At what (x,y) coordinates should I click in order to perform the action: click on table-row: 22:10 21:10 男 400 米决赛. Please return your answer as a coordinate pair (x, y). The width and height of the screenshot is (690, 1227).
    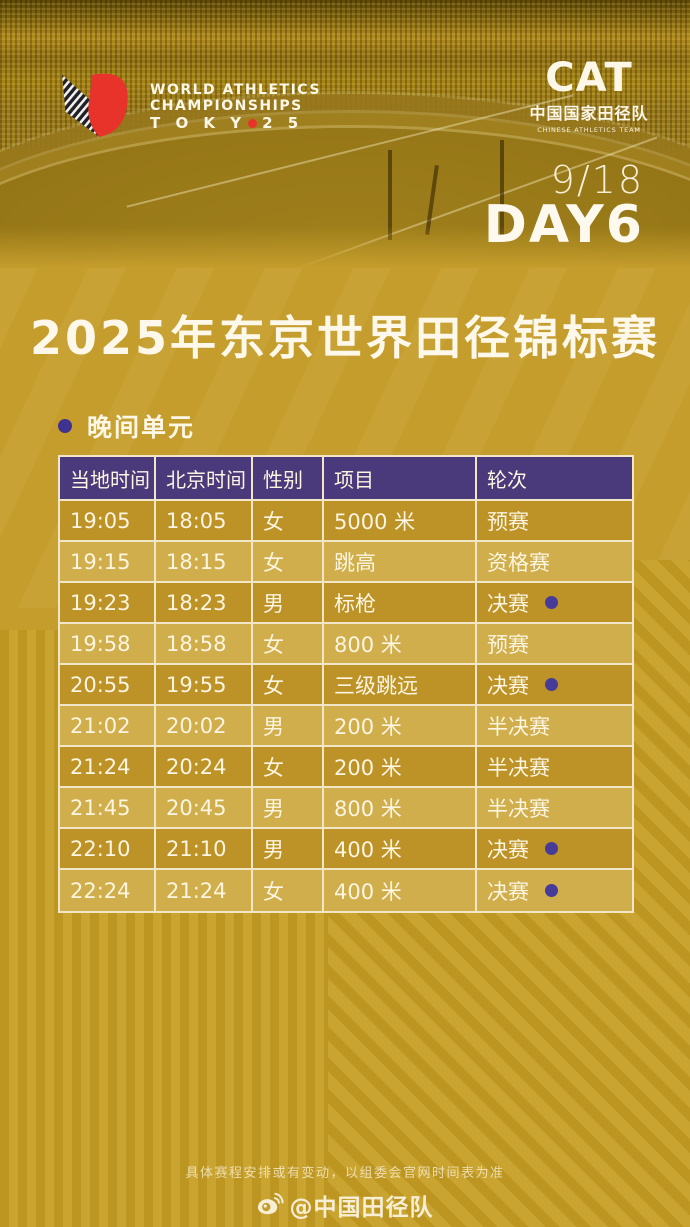
    Looking at the image, I should click on (346, 849).